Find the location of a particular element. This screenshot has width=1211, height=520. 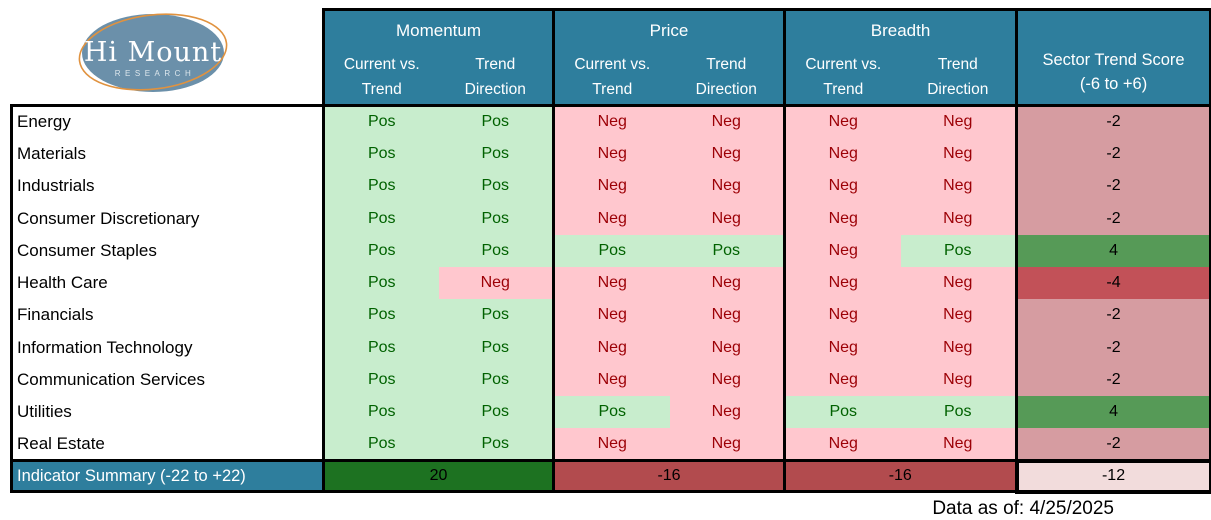

logo-ellipse is located at coordinates (152, 52).